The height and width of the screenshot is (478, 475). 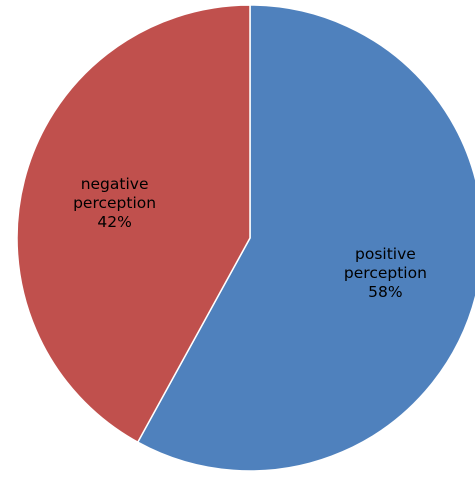 What do you see at coordinates (114, 222) in the screenshot?
I see `slice-label-line: 42%` at bounding box center [114, 222].